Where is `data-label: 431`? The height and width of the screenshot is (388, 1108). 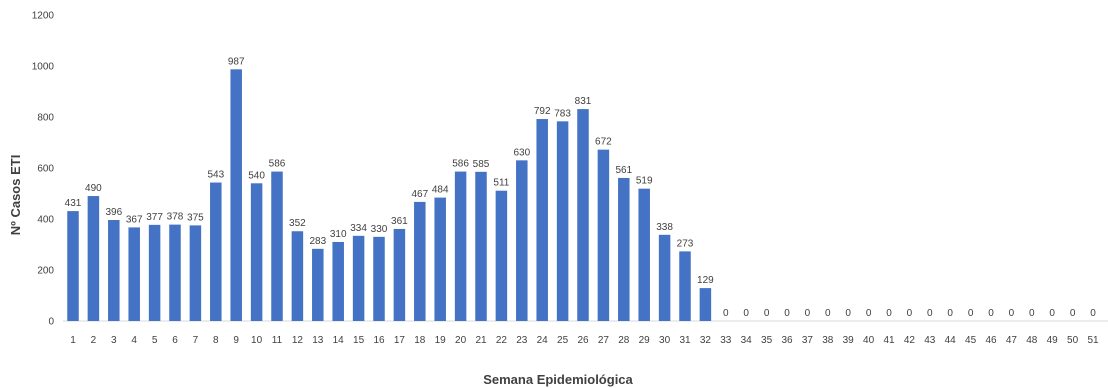
data-label: 431 is located at coordinates (73, 203).